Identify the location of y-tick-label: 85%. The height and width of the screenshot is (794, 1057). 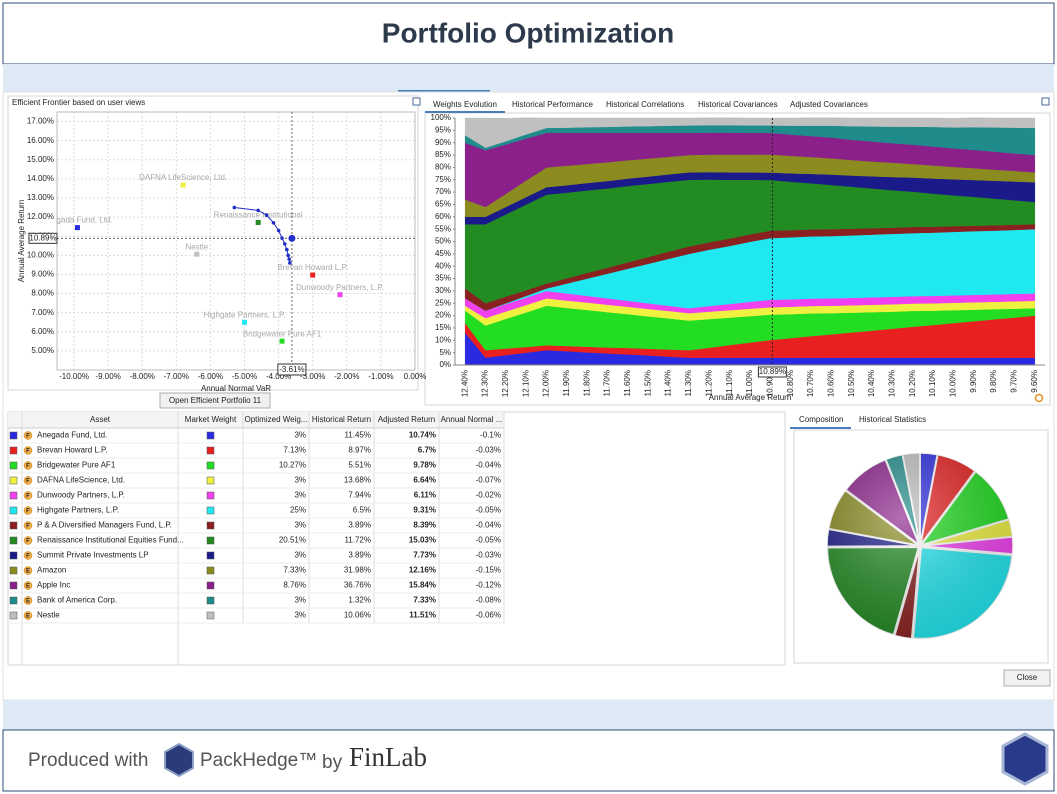
(443, 154).